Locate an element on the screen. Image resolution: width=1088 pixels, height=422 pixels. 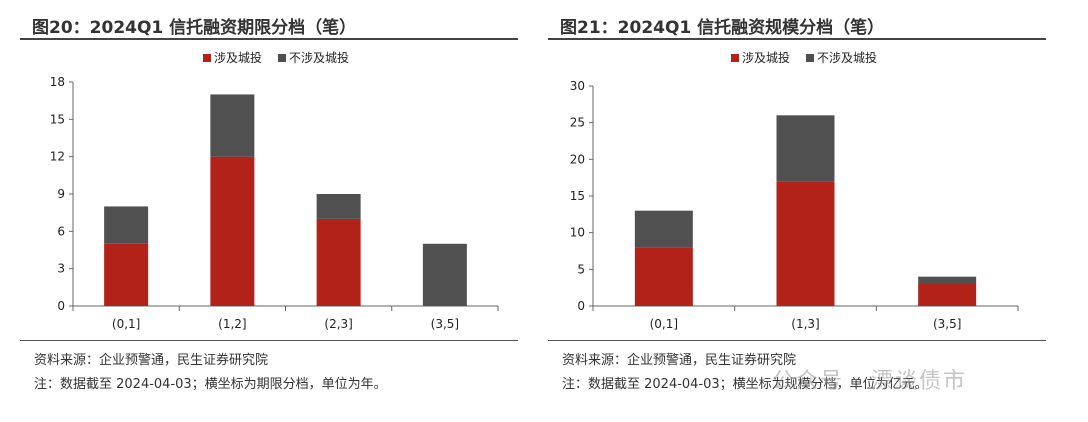
y-tick-label: 18 is located at coordinates (57, 82).